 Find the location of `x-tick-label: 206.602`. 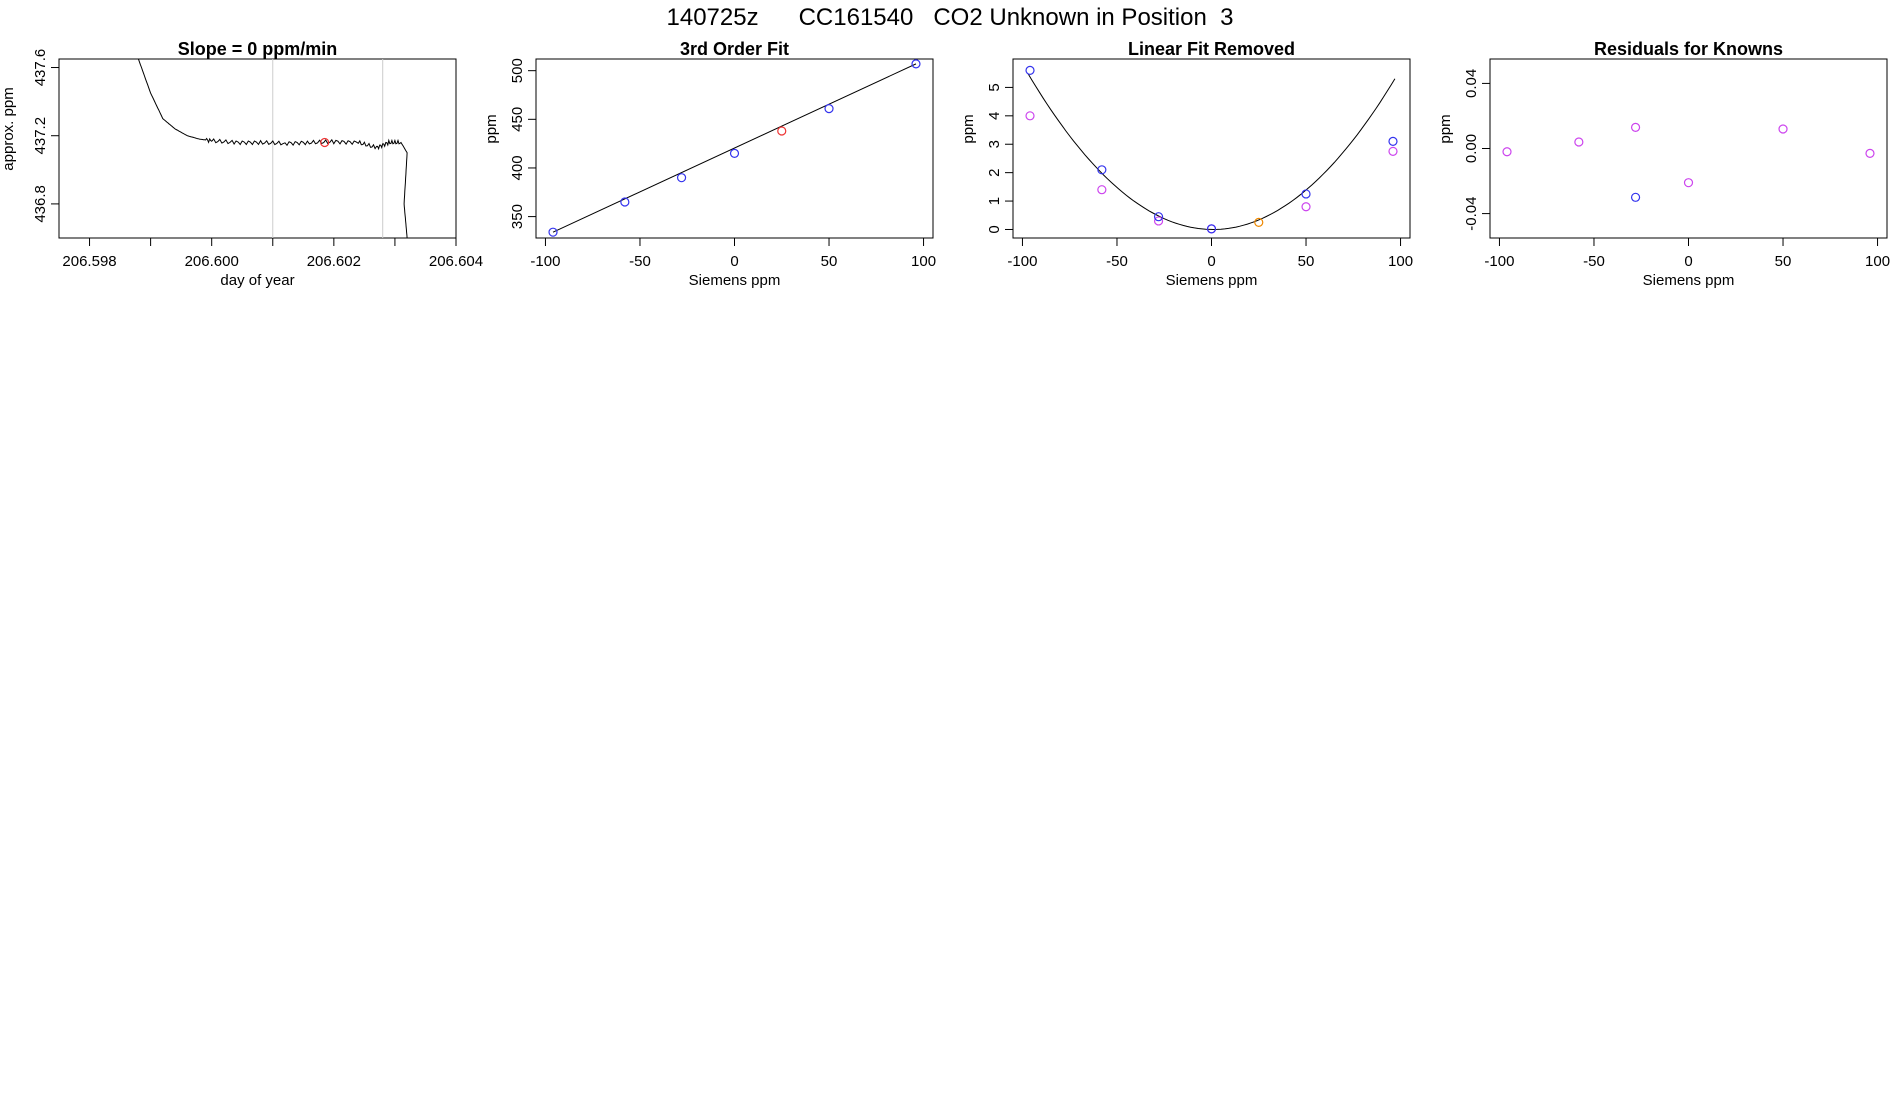

x-tick-label: 206.602 is located at coordinates (334, 261).